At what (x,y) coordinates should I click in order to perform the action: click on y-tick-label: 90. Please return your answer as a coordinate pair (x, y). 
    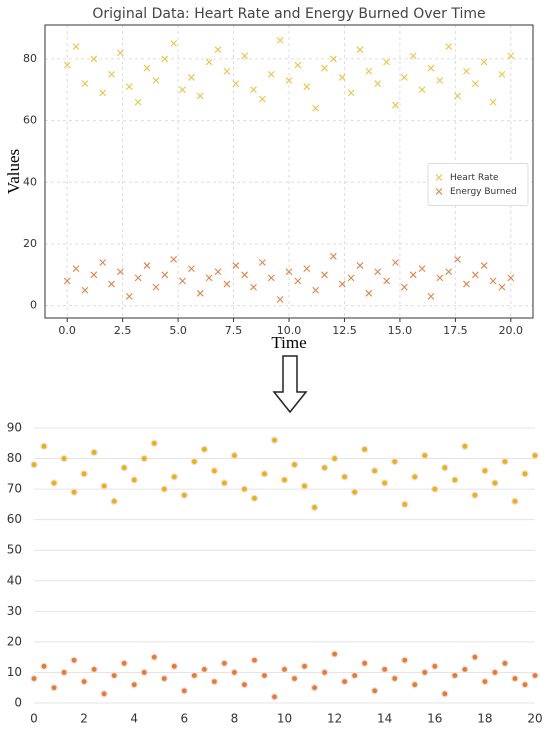
    Looking at the image, I should click on (14, 428).